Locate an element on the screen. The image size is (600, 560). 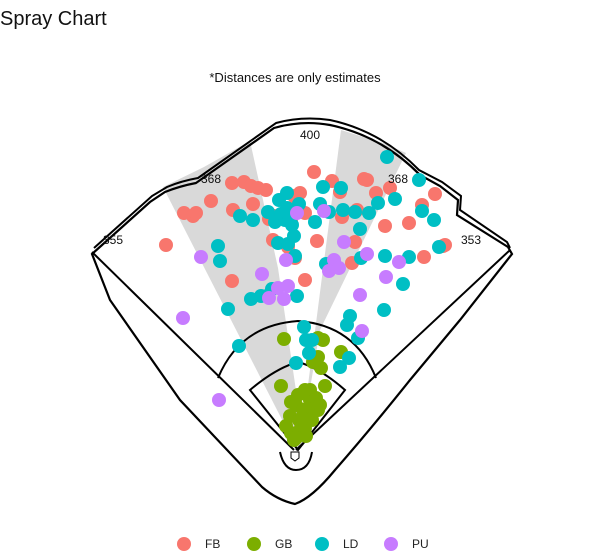
legend-label-fb: FB is located at coordinates (213, 544).